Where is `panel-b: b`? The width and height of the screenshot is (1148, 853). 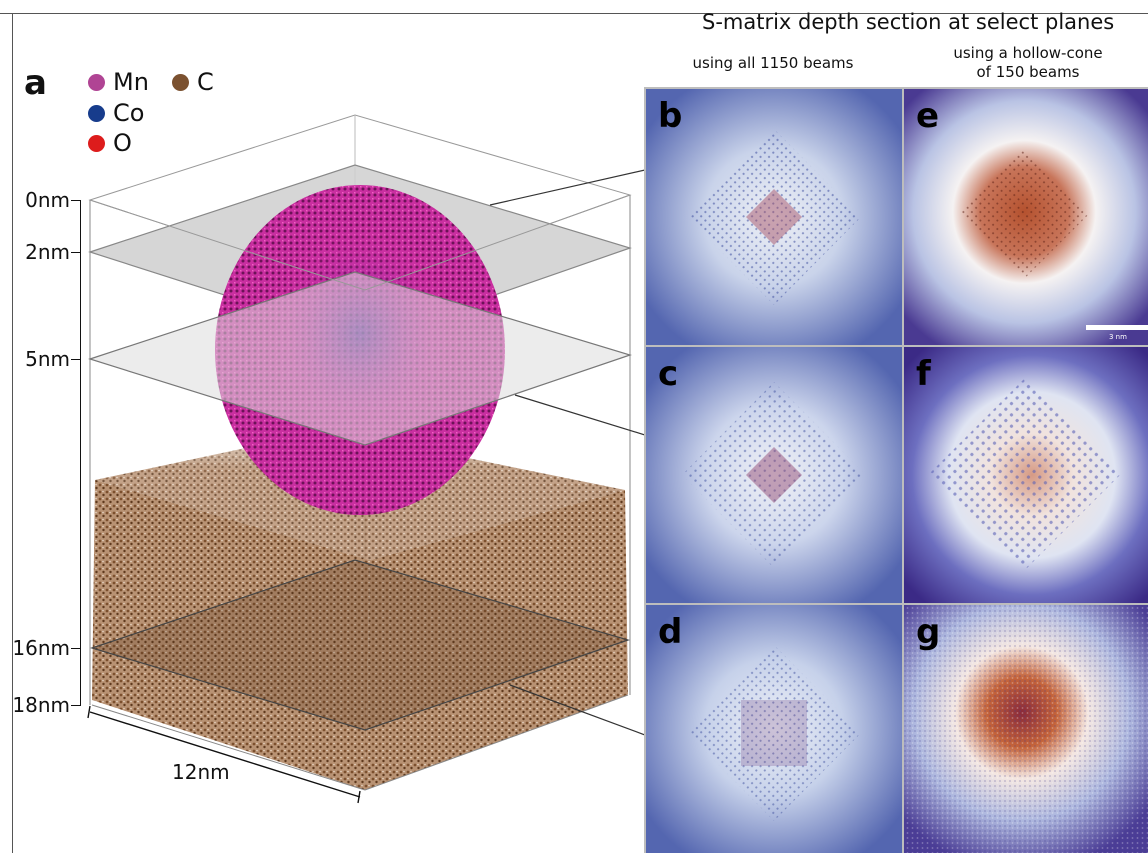 panel-b: b is located at coordinates (774, 217).